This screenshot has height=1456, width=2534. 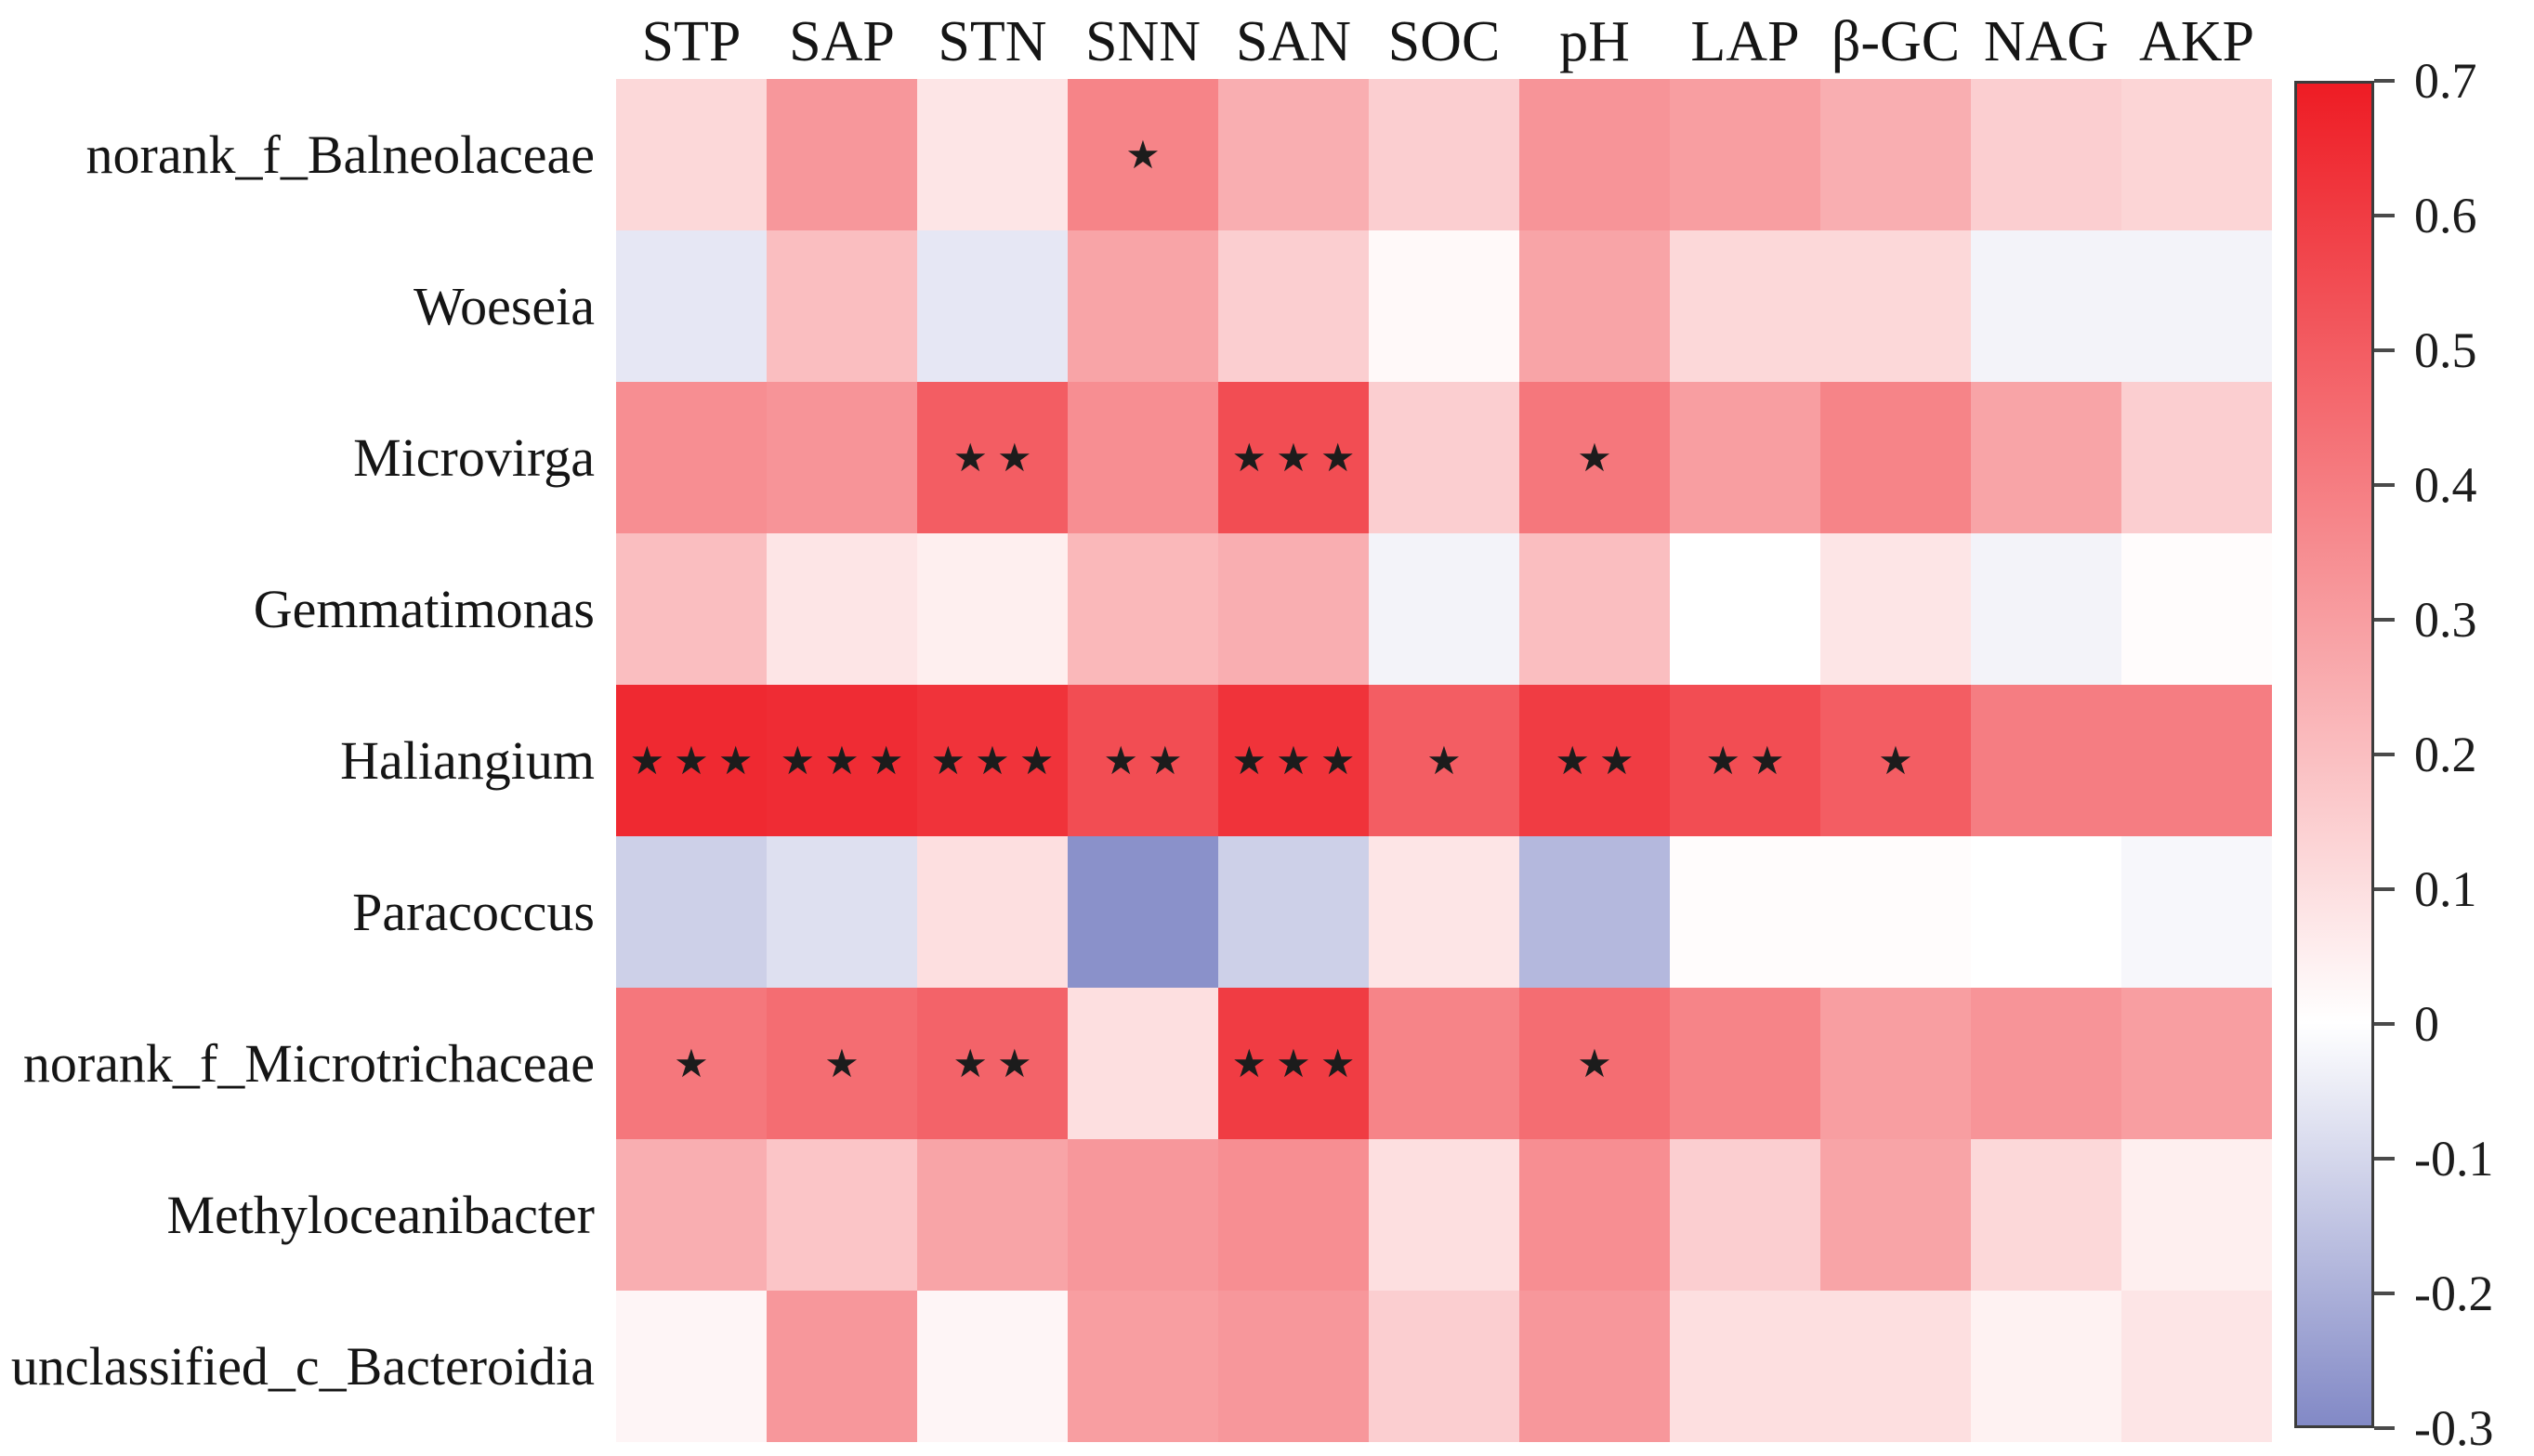 I want to click on column-headers: STP SAP STN SNN SAN SOC pH LAP β-GC NAG AKP, so click(x=1444, y=41).